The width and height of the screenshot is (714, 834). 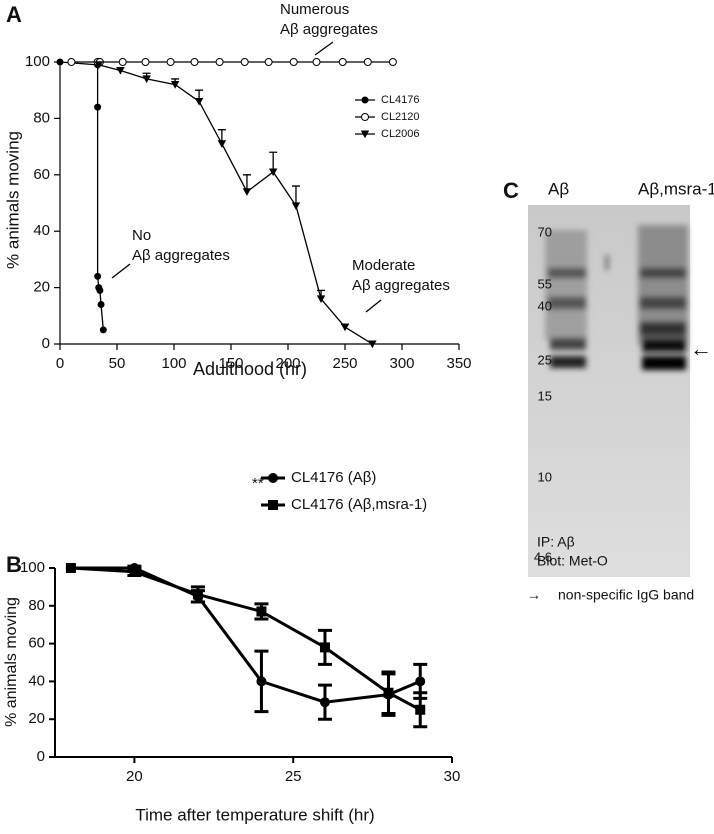 What do you see at coordinates (258, 483) in the screenshot?
I see `annotation: **` at bounding box center [258, 483].